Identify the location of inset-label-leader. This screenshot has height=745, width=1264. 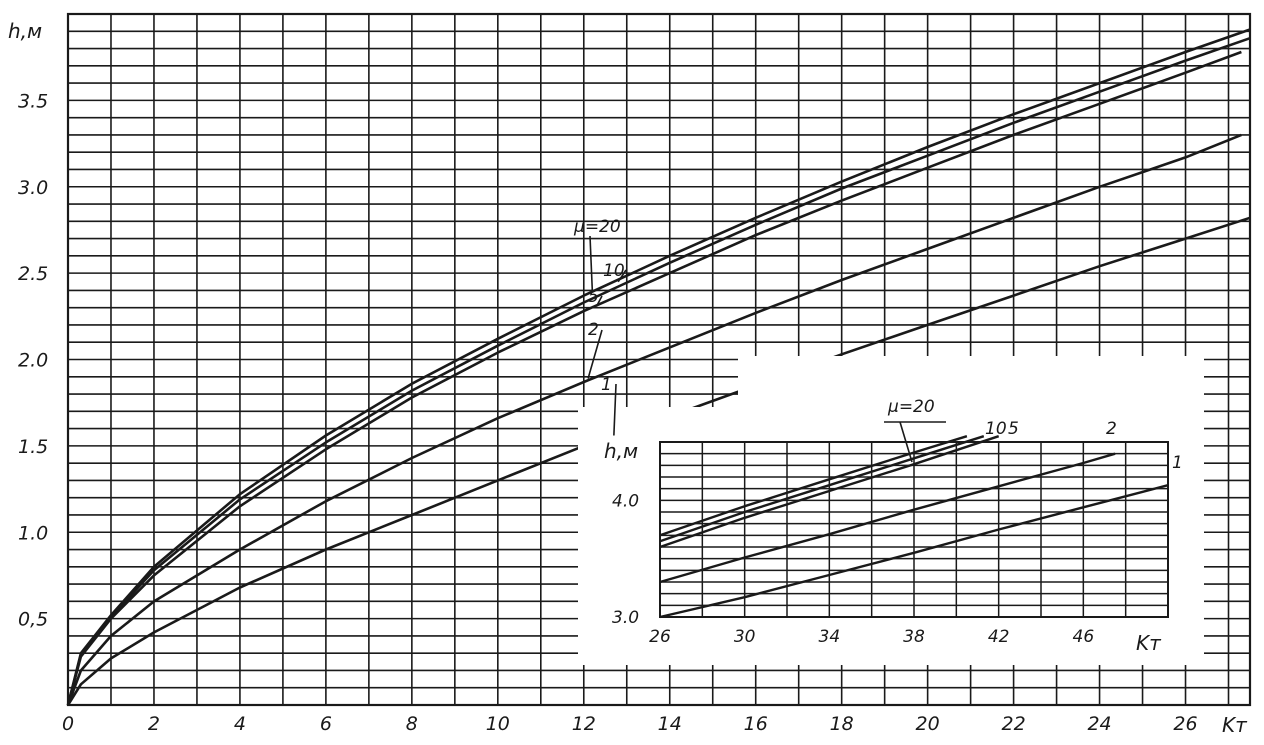
(906, 442).